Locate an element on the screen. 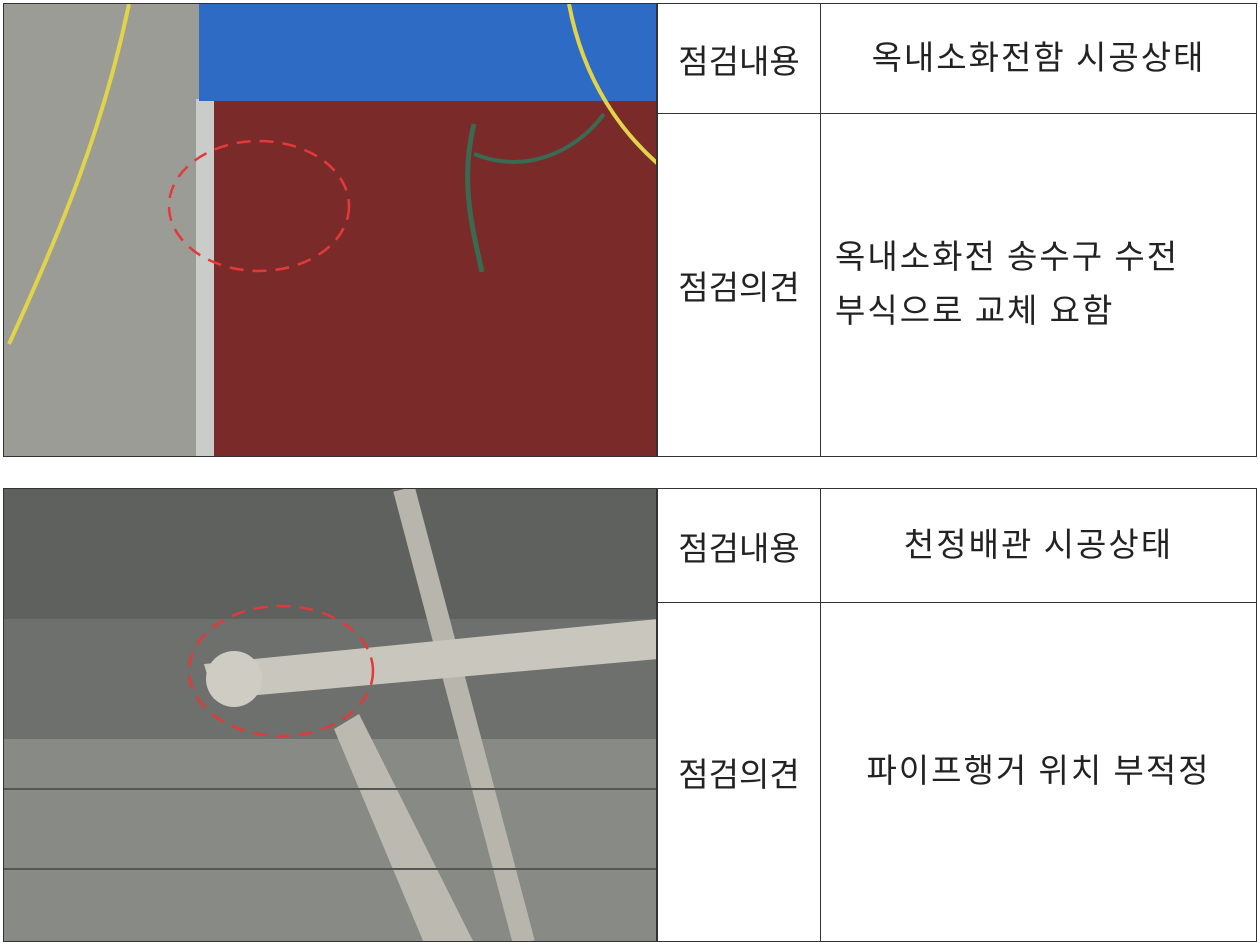 This screenshot has width=1258, height=942. row-content: 파이프행거 위치 부적정 is located at coordinates (1038, 772).